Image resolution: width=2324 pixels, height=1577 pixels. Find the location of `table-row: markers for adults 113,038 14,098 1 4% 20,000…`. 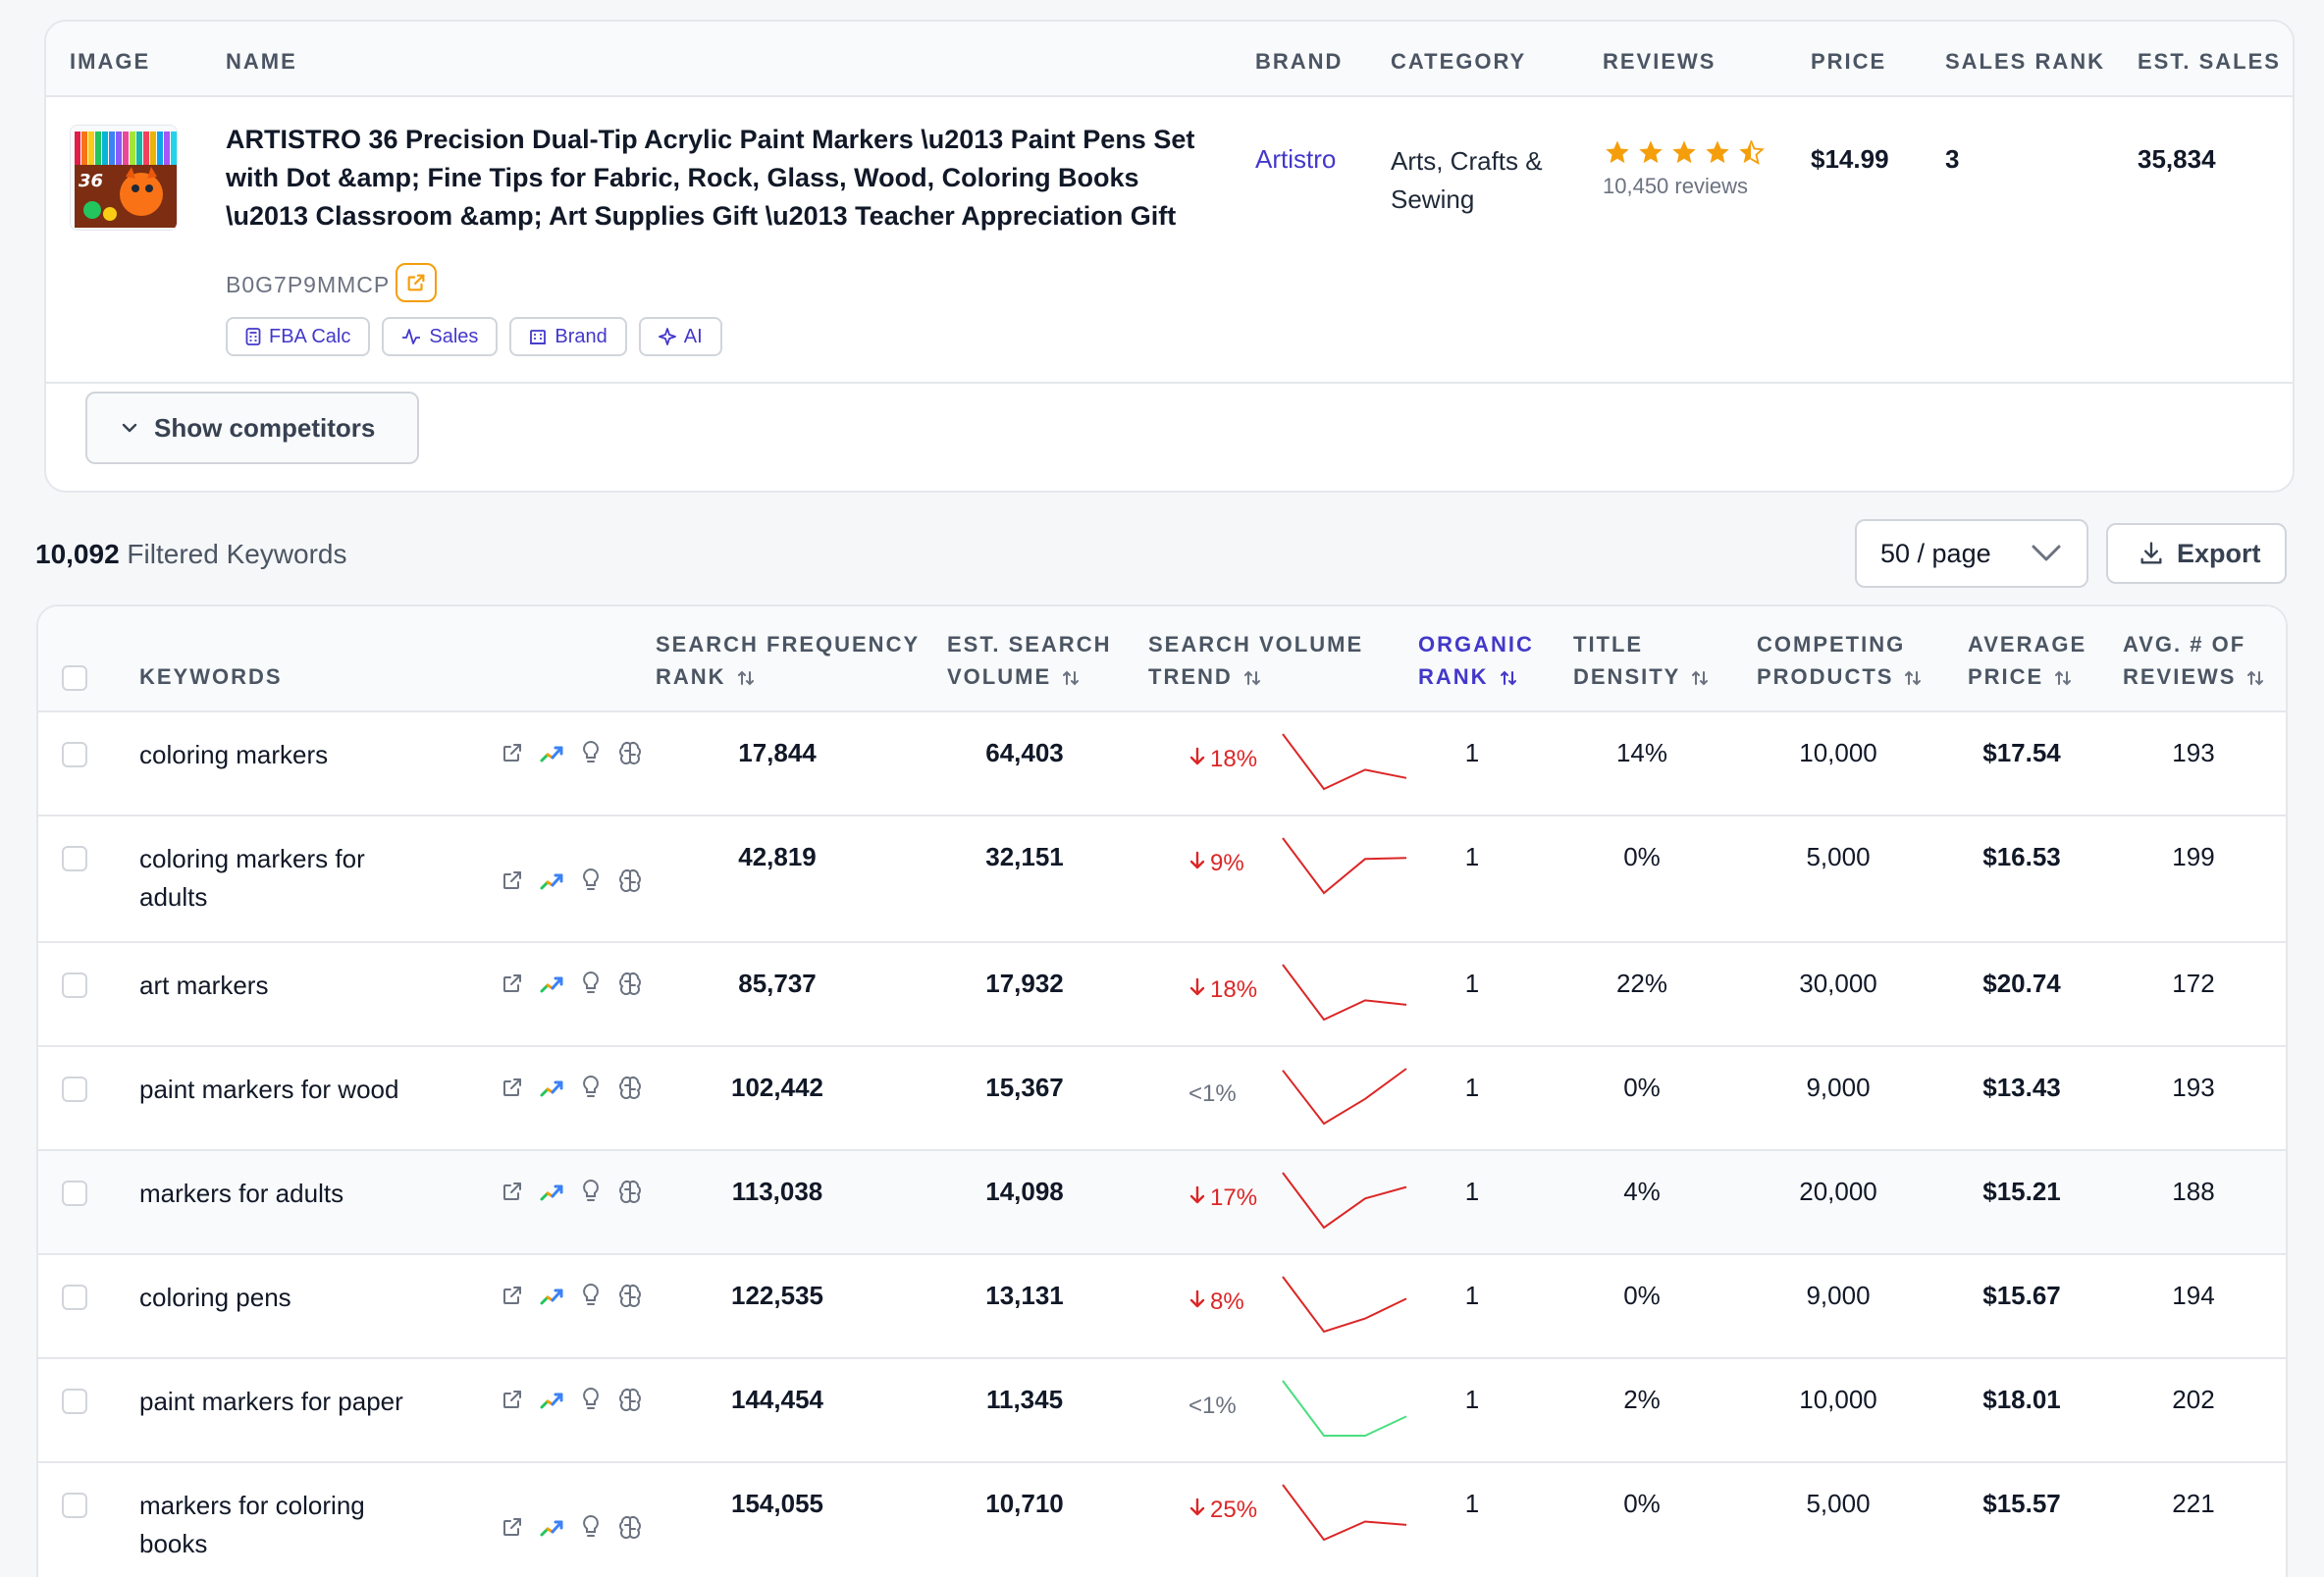

table-row: markers for adults 113,038 14,098 1 4% 20,000… is located at coordinates (1162, 1203).